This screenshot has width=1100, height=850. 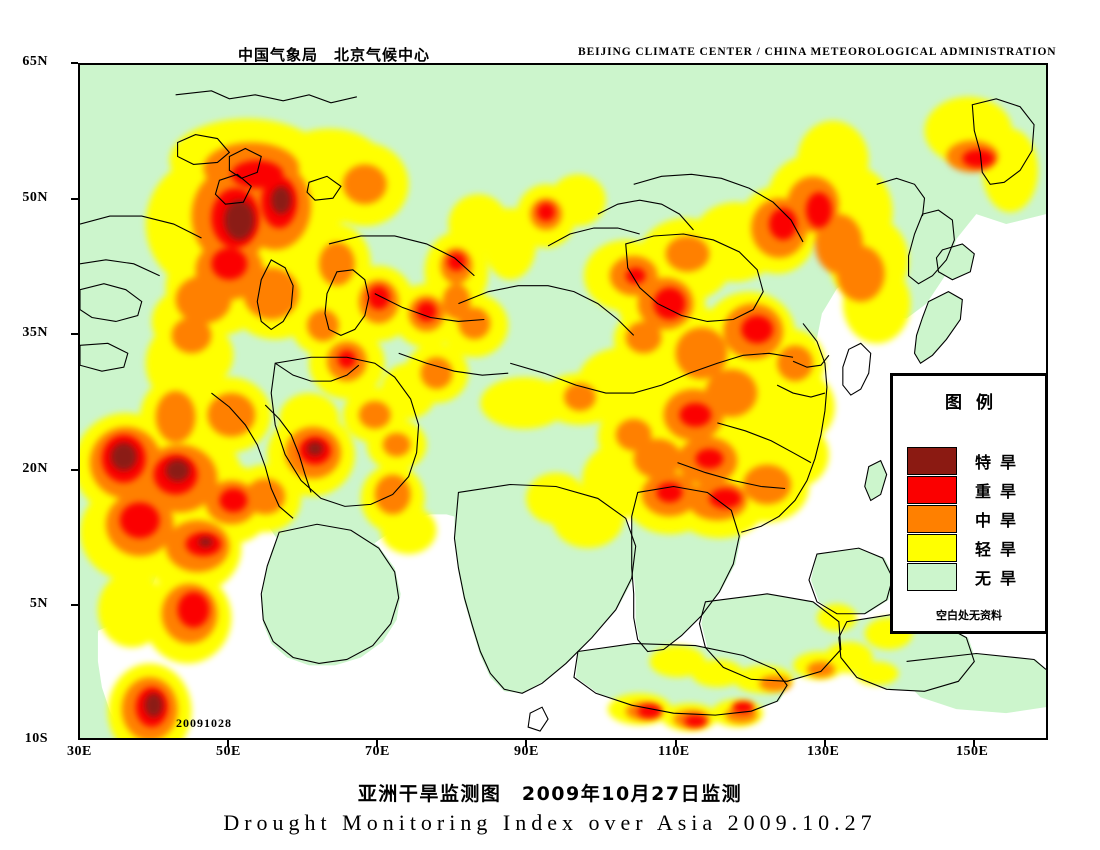 I want to click on y-axis-label-35N: 35N, so click(x=35, y=332).